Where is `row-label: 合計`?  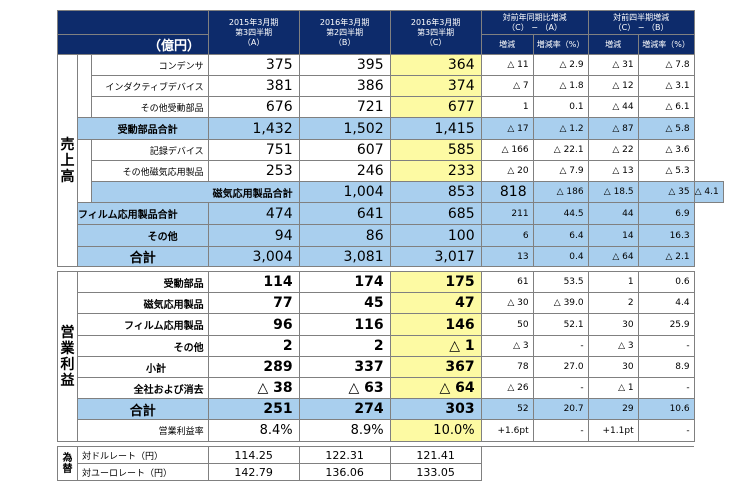 row-label: 合計 is located at coordinates (143, 409).